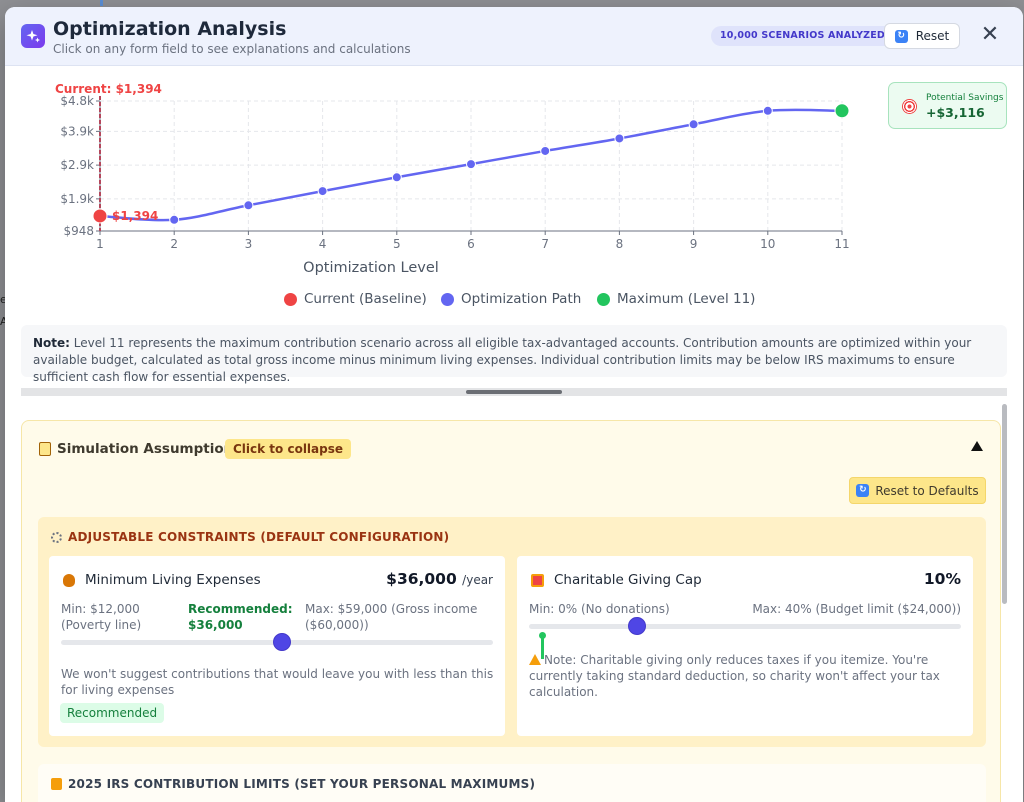 The width and height of the screenshot is (1024, 802). I want to click on living-expenses-name: Minimum Living Expenses, so click(162, 580).